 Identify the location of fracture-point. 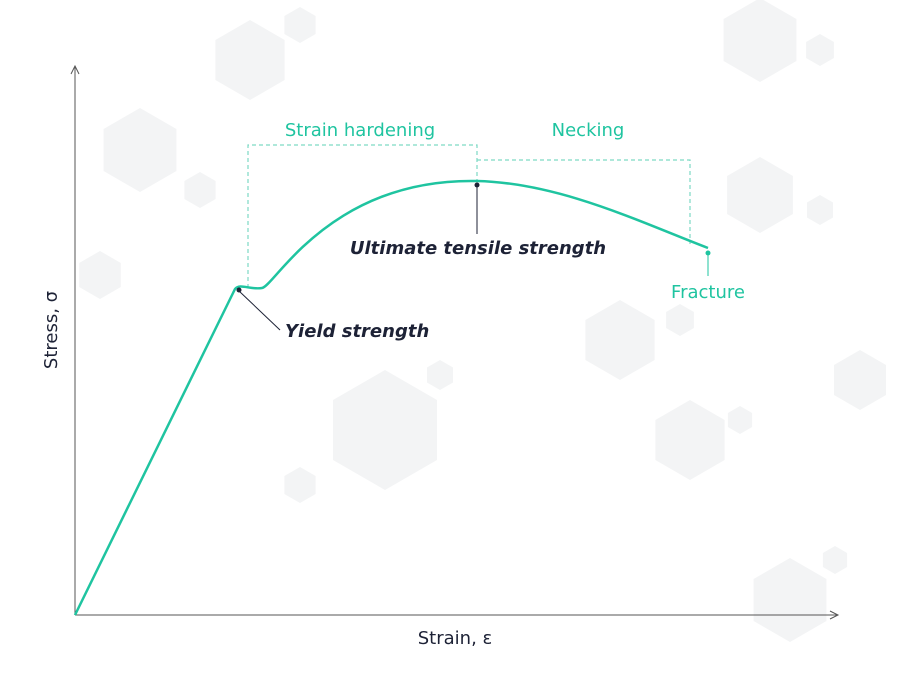
(708, 253).